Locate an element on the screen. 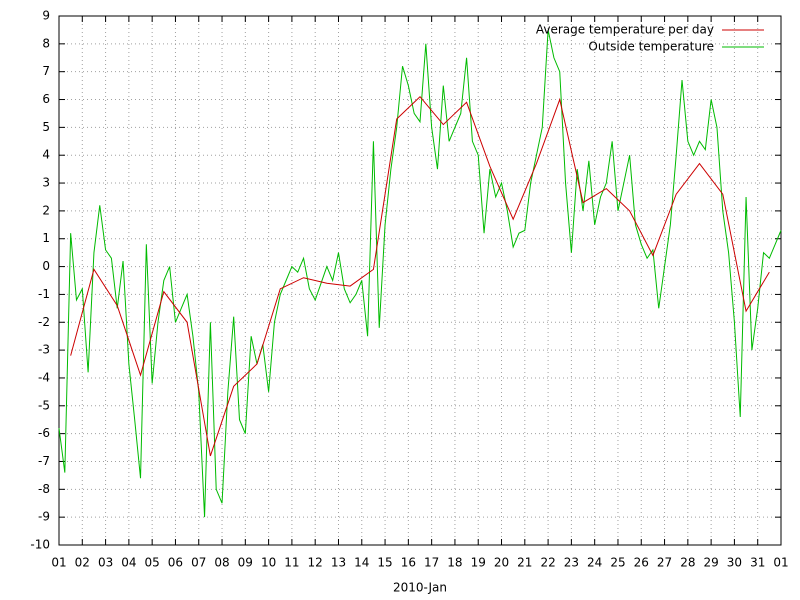 This screenshot has height=600, width=800. y-tick-label: 0 is located at coordinates (46, 266).